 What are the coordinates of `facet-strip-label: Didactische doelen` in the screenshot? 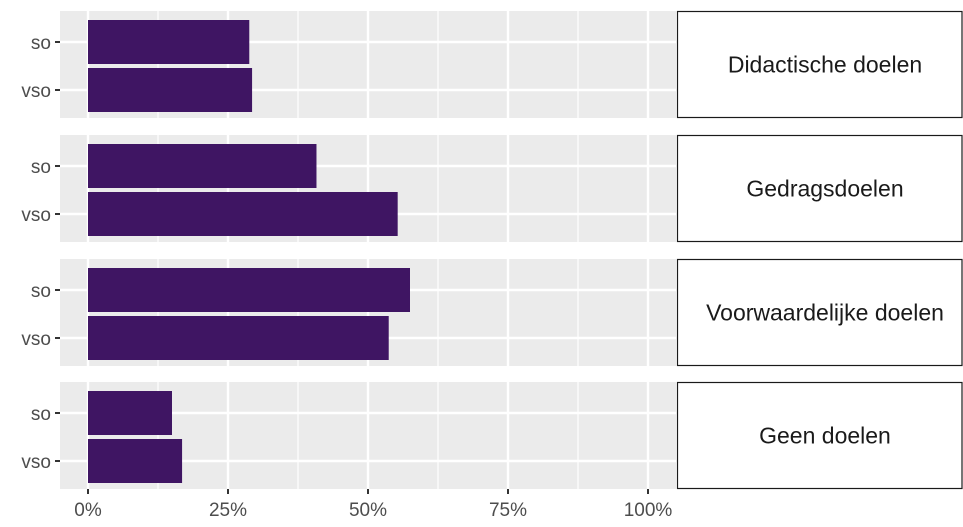 It's located at (825, 65).